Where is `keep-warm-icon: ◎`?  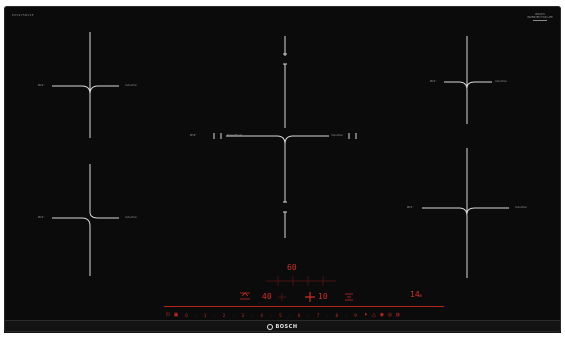 keep-warm-icon: ◎ is located at coordinates (390, 315).